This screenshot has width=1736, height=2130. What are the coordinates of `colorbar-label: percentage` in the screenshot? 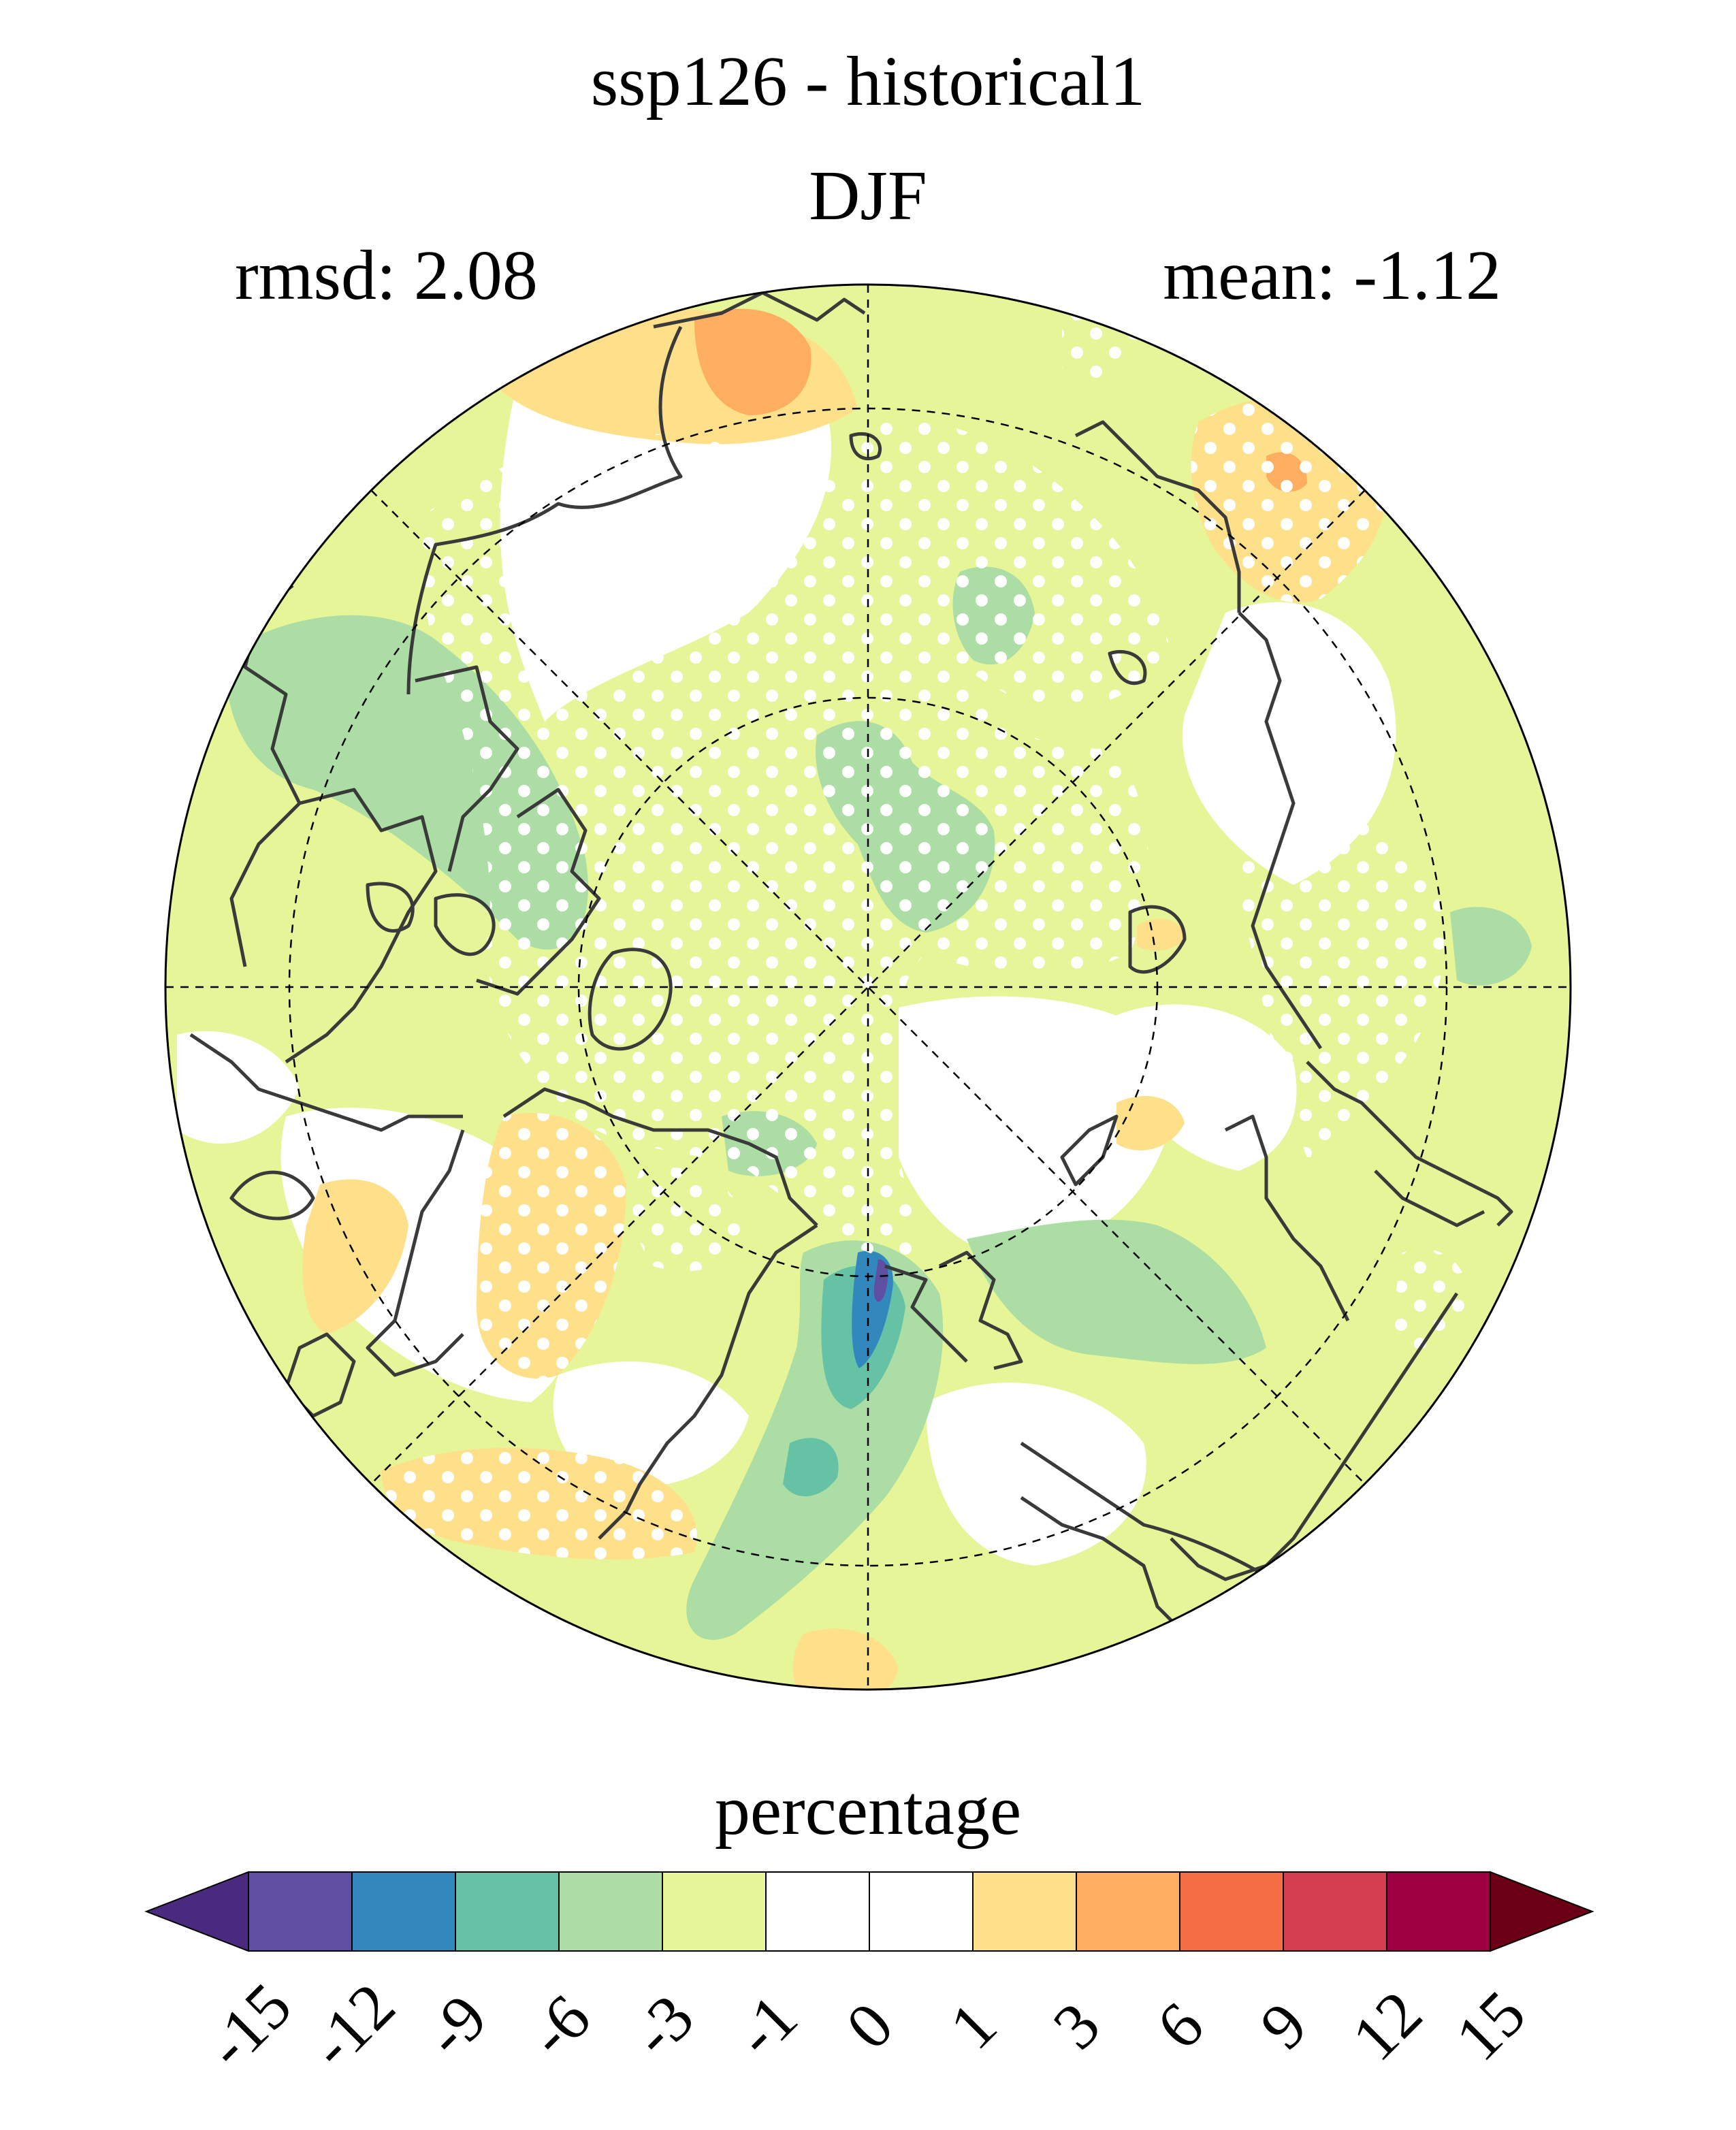 It's located at (868, 1810).